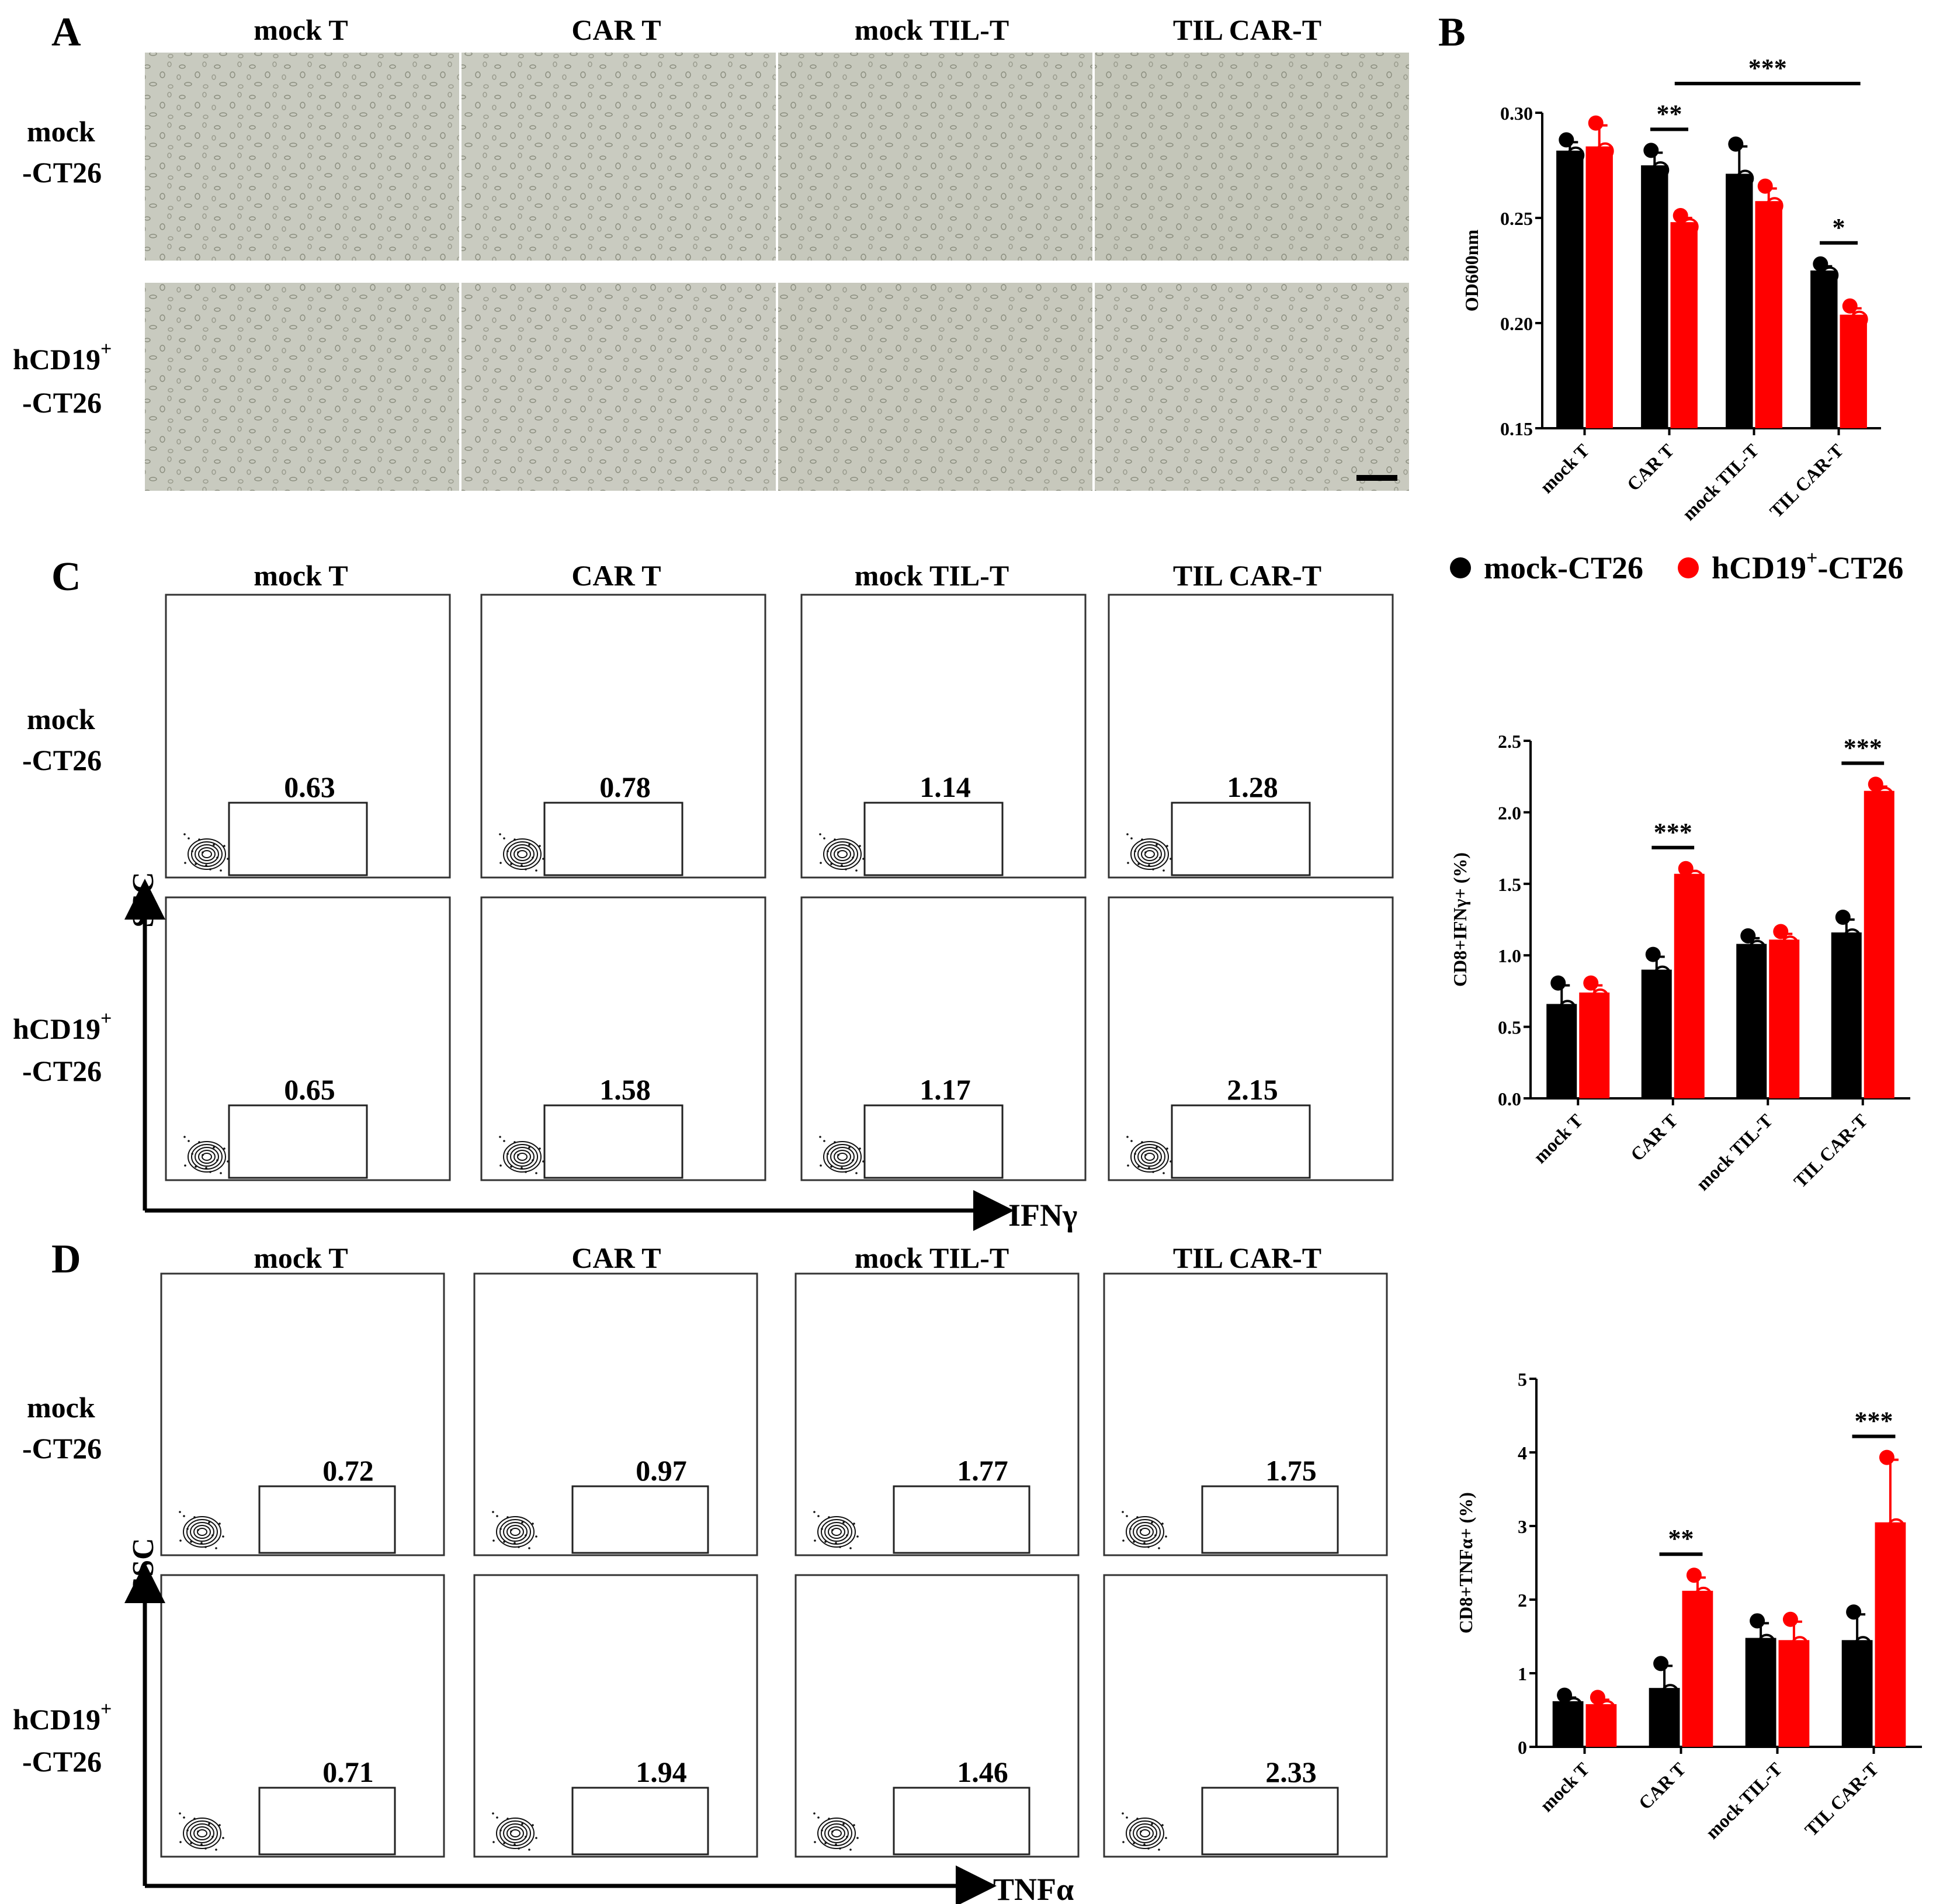 The image size is (1957, 1904). I want to click on panel-a-row-labels: mock -CT26 hCD19+ -CT26, so click(62, 267).